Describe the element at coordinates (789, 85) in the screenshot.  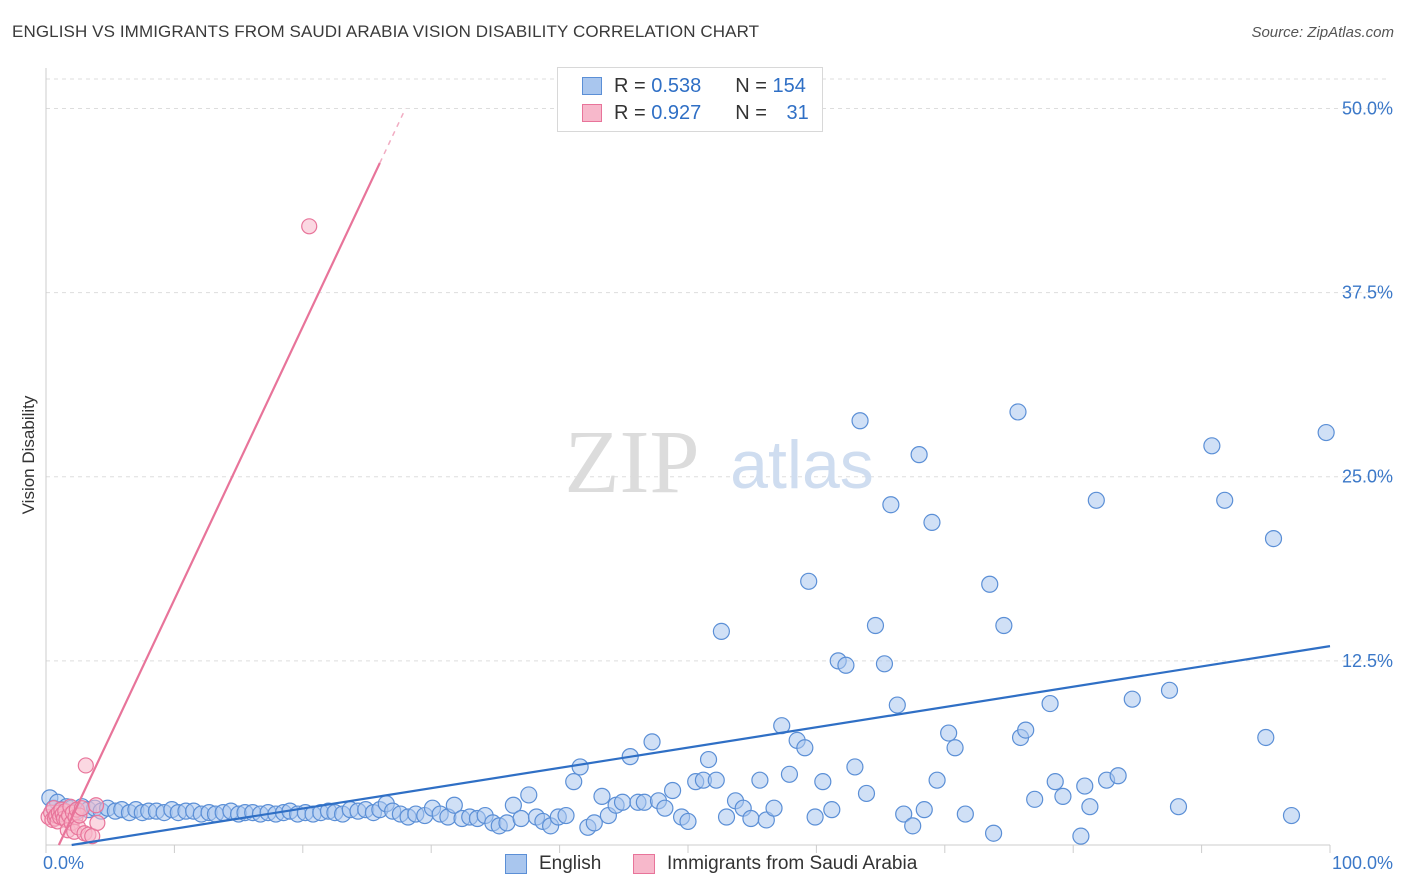
I see `legend-n-value-english: 154` at that location.